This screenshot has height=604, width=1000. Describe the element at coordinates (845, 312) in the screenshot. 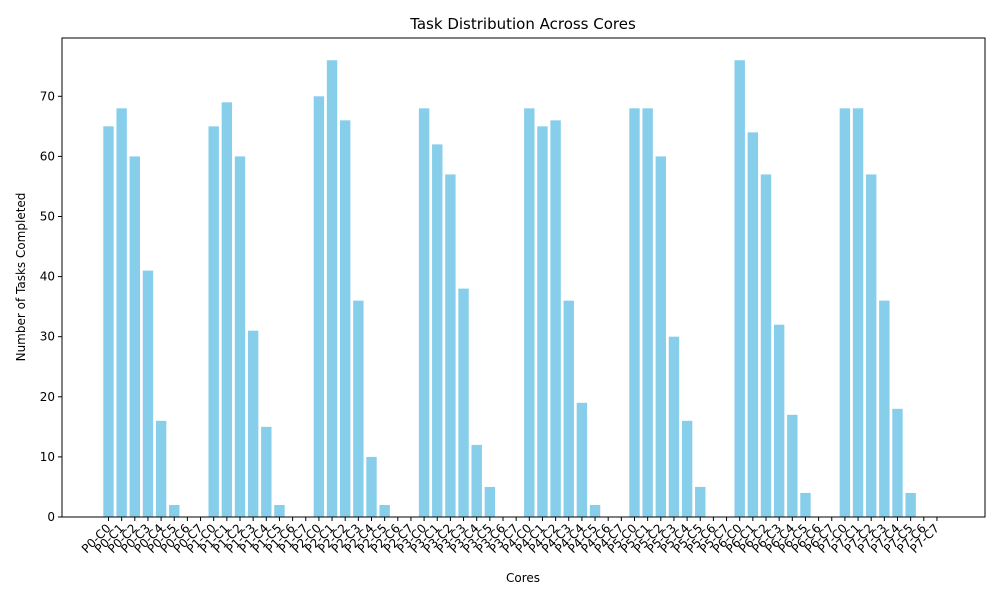

I see `bar-P7-C0` at that location.